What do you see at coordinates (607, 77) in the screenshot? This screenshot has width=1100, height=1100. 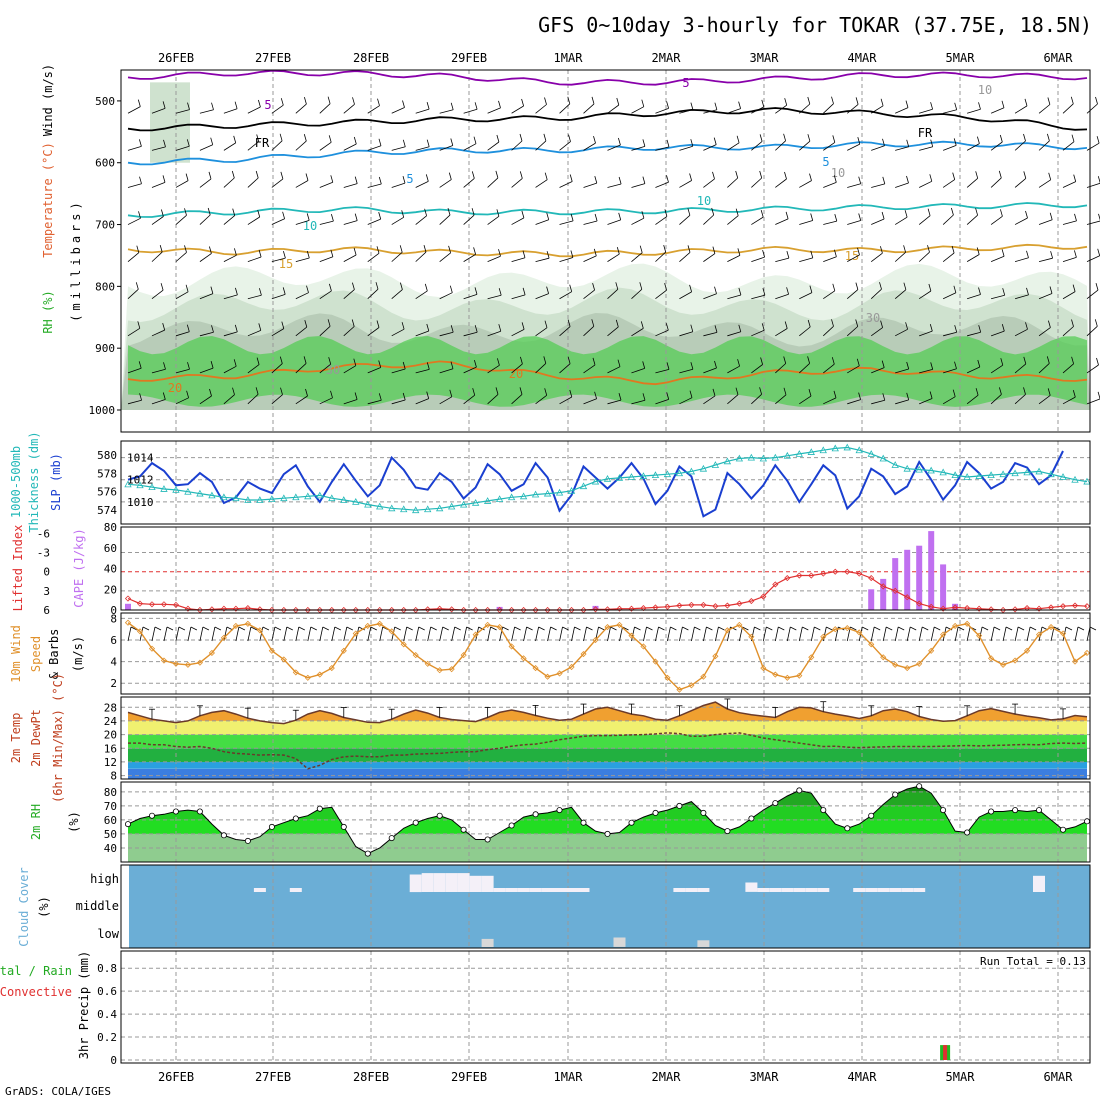 I see `temperature-contour` at bounding box center [607, 77].